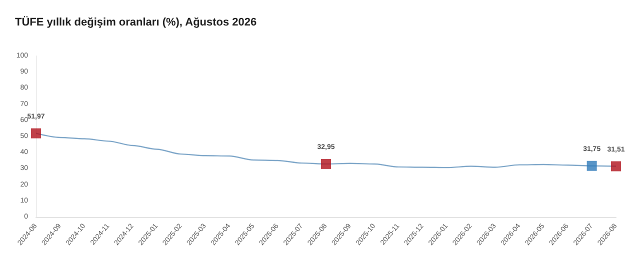  What do you see at coordinates (136, 22) in the screenshot?
I see `chart-title: TÜFE yıllık değişim oranları (%), Ağustos 2026` at bounding box center [136, 22].